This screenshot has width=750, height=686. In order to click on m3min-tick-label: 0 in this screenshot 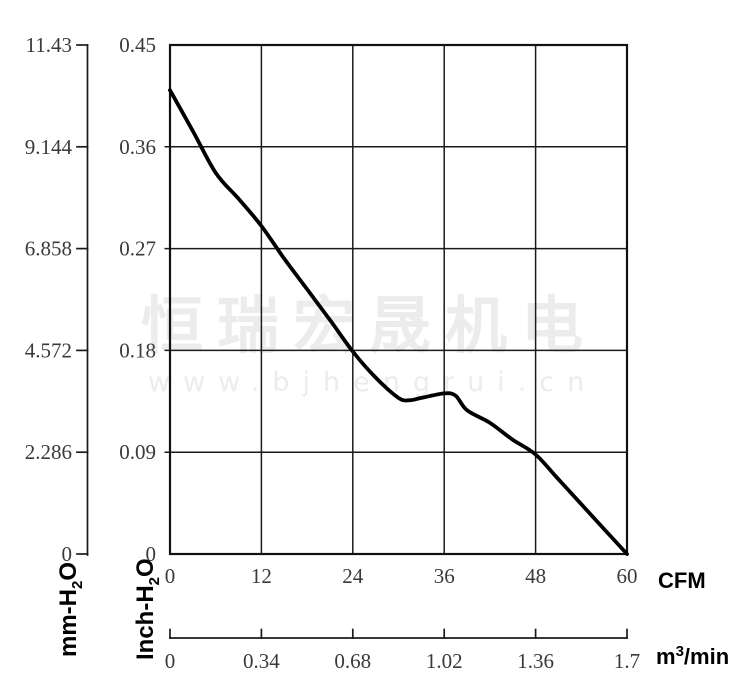, I will do `click(170, 661)`.